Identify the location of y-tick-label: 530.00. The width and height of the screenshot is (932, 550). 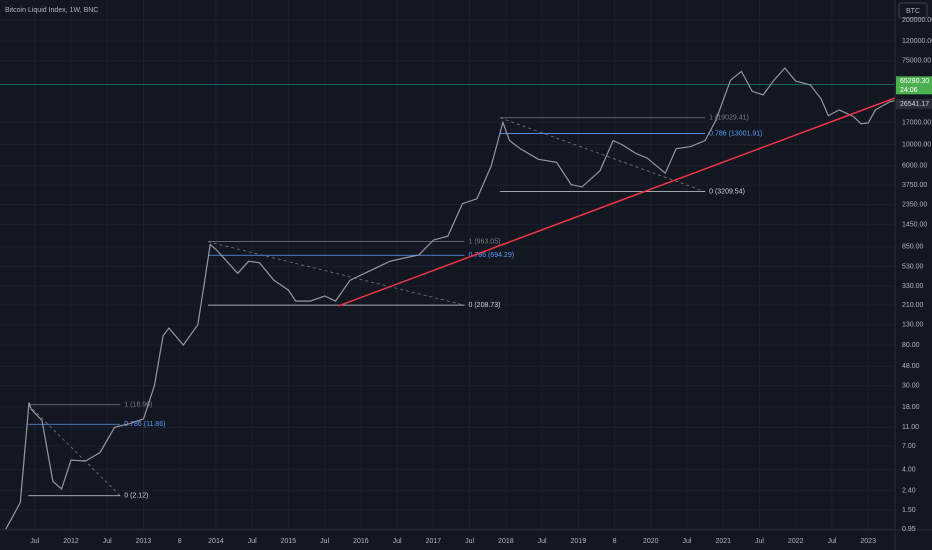
(913, 266).